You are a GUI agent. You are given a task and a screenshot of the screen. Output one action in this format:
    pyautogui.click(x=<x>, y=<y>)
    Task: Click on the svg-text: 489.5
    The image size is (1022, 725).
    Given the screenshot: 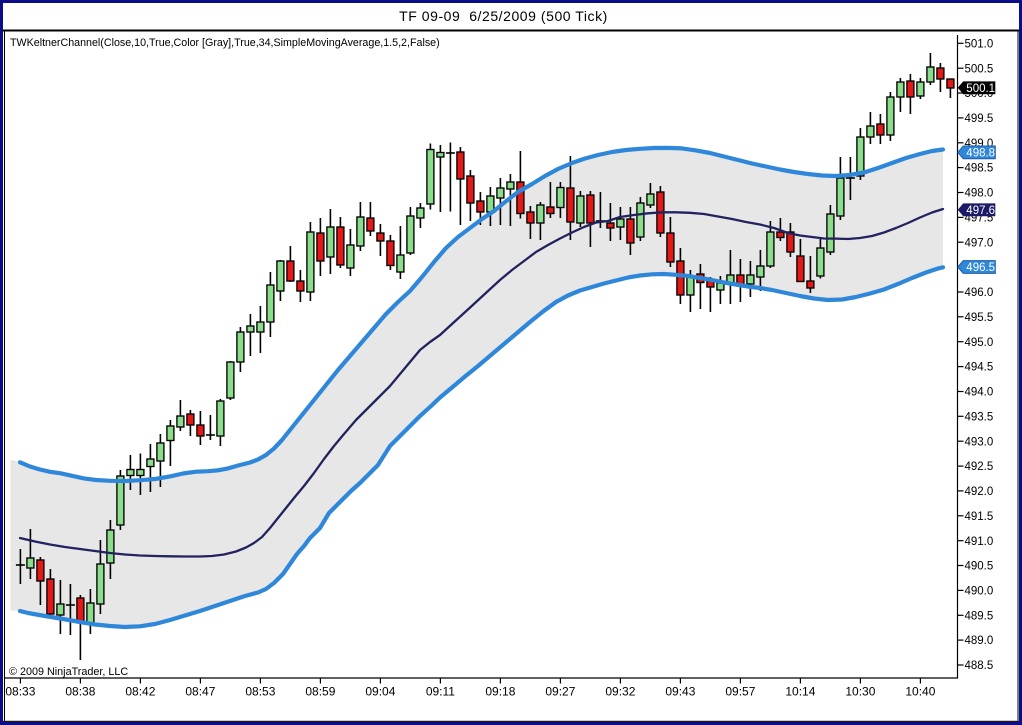 What is the action you would take?
    pyautogui.click(x=979, y=616)
    